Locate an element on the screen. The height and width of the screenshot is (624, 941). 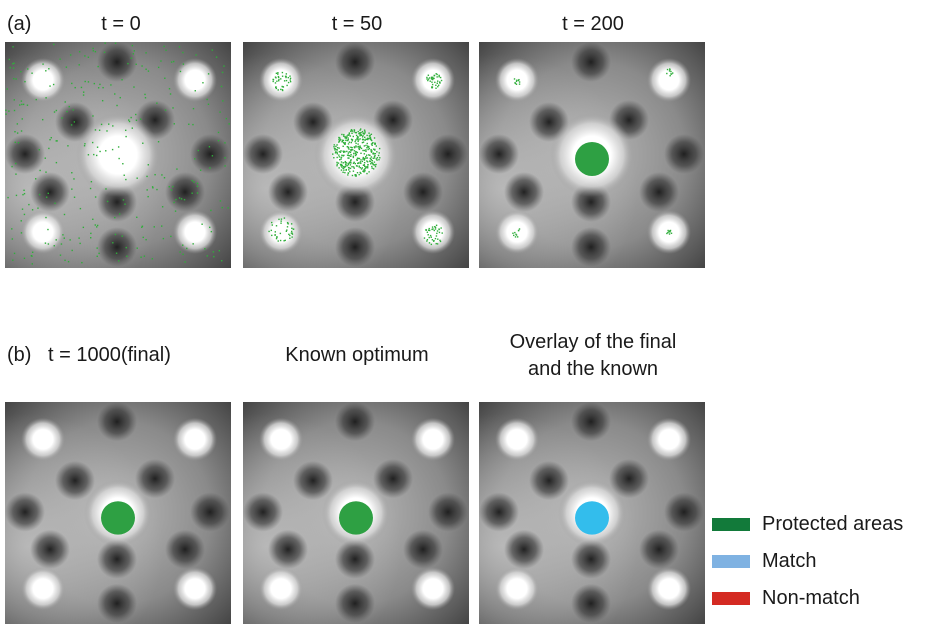
map-panel-final is located at coordinates (118, 513).